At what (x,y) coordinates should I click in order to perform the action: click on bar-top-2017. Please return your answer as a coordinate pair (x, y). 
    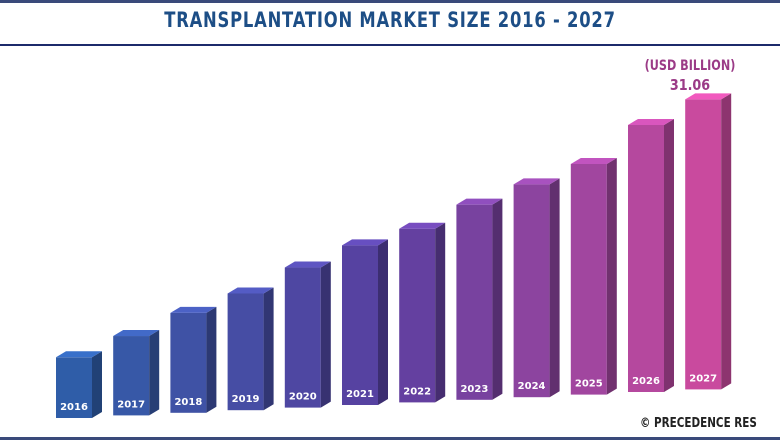
    Looking at the image, I should click on (136, 333).